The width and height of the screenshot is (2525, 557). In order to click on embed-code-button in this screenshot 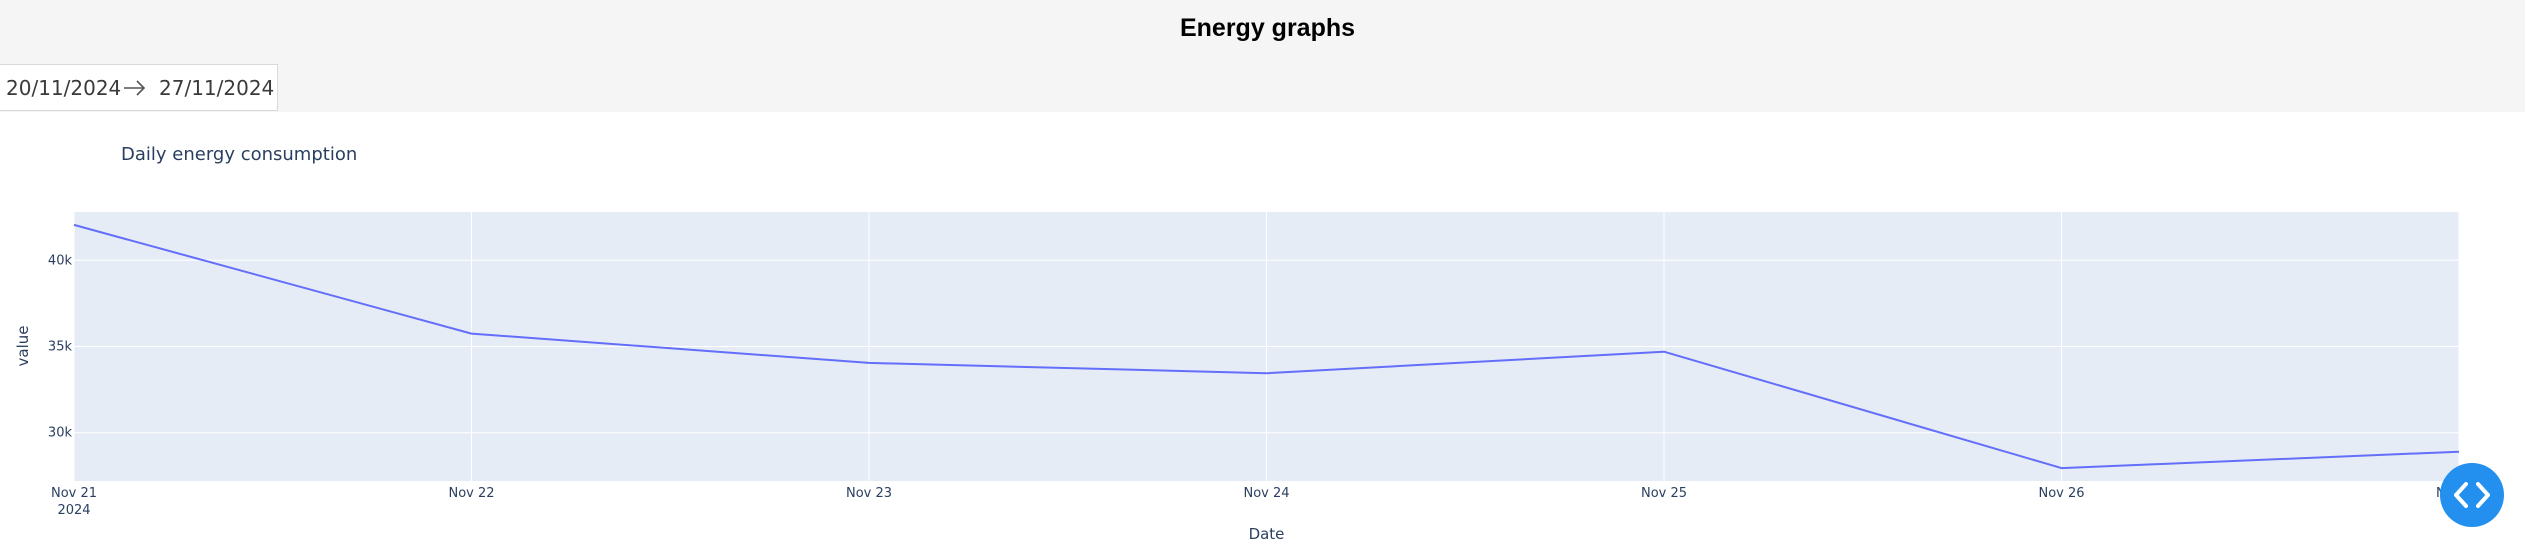, I will do `click(2472, 495)`.